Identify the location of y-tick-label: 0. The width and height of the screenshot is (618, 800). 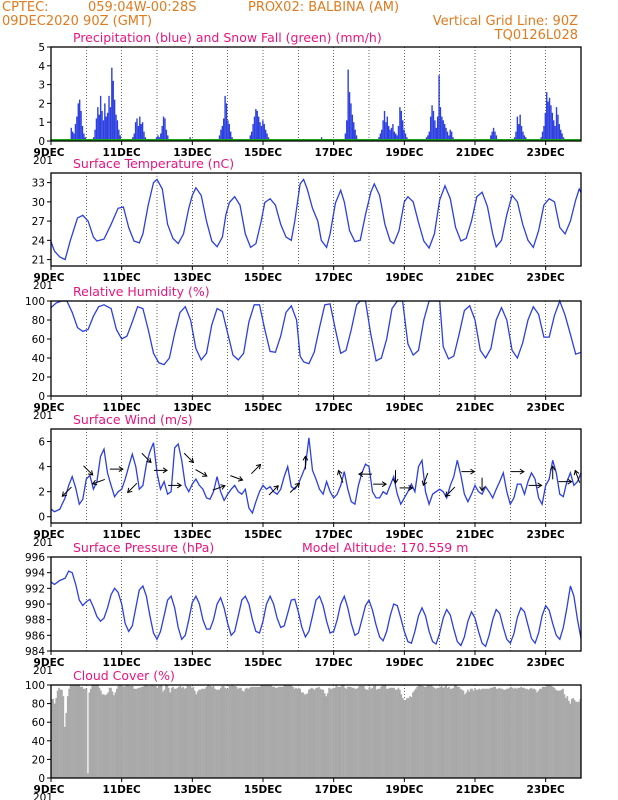
(41, 142).